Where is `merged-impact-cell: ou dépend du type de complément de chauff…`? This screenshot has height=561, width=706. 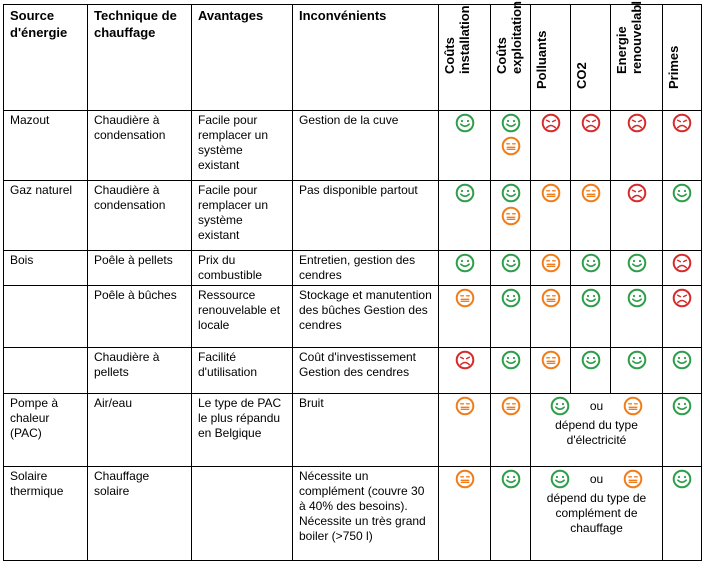
merged-impact-cell: ou dépend du type de complément de chauff… is located at coordinates (596, 513).